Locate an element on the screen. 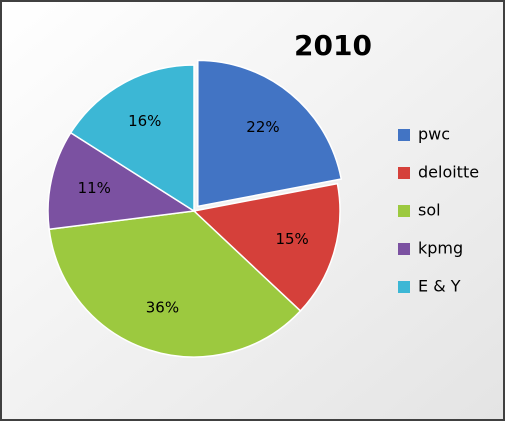 This screenshot has width=505, height=421. data-label: 36% is located at coordinates (162, 308).